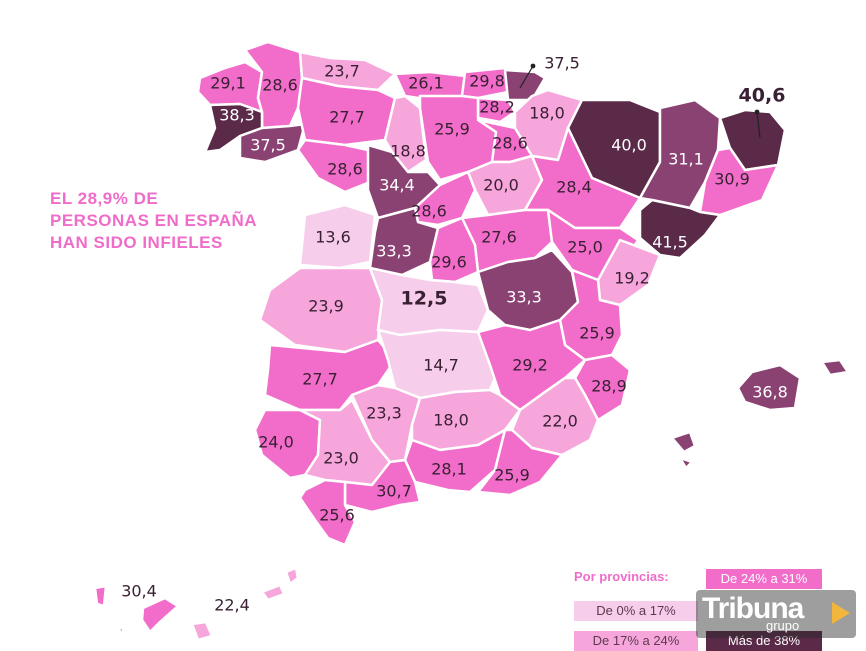 This screenshot has width=866, height=651. What do you see at coordinates (585, 247) in the screenshot?
I see `value-label-teruel: 25,0` at bounding box center [585, 247].